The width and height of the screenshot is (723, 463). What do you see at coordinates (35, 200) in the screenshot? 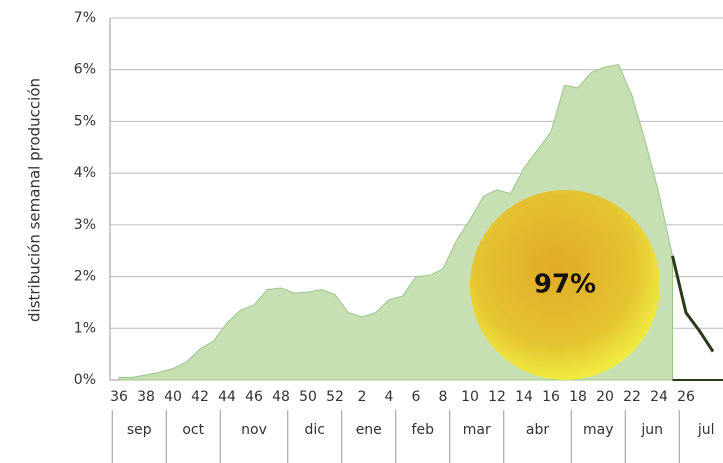
I see `y-axis-label: distribución semanal producción` at bounding box center [35, 200].